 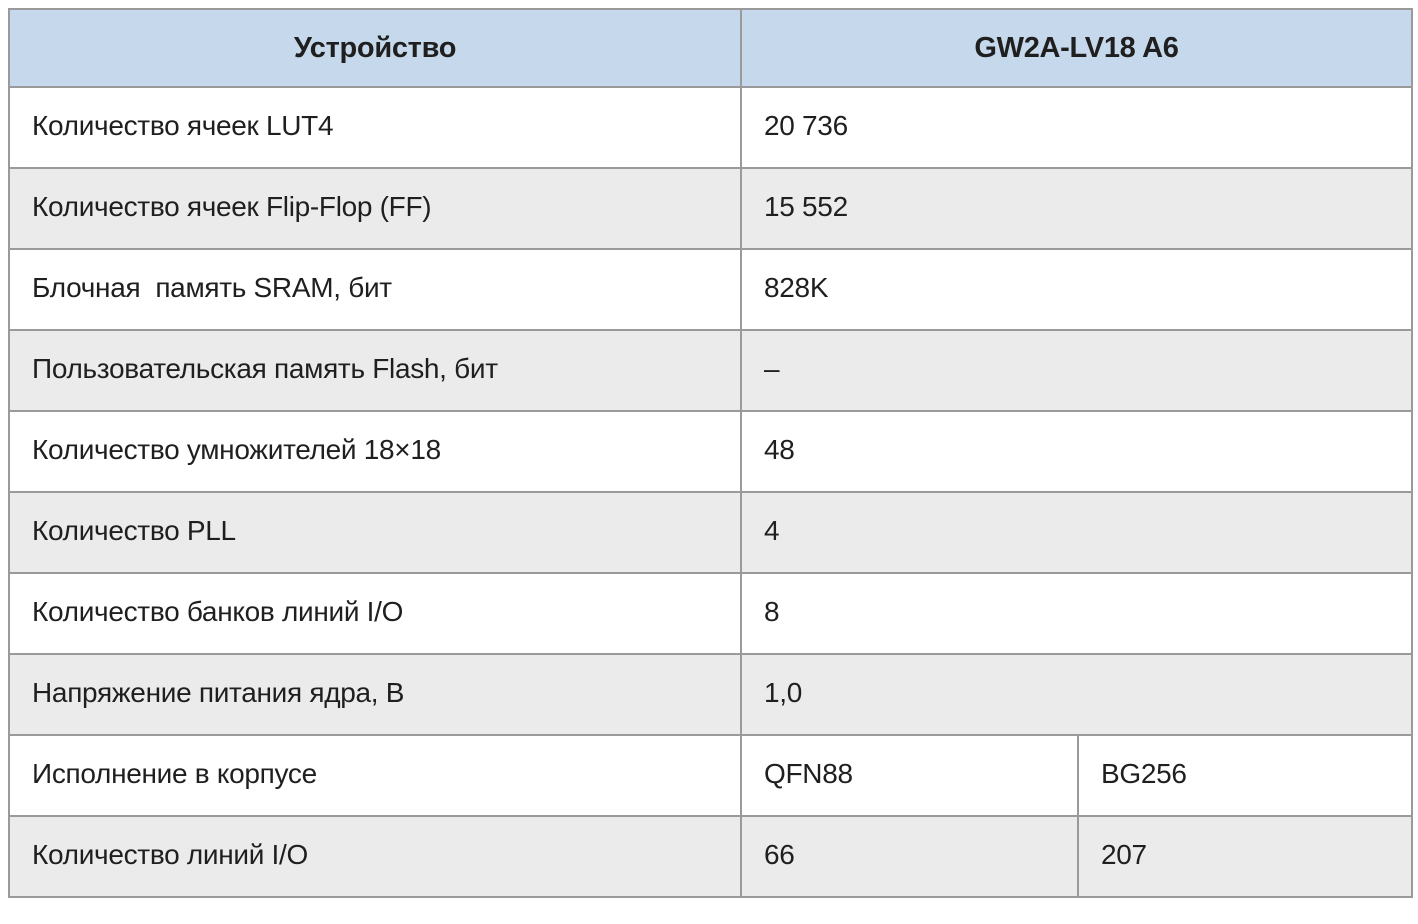 I want to click on row-value-package-1: QFN88, so click(x=909, y=775).